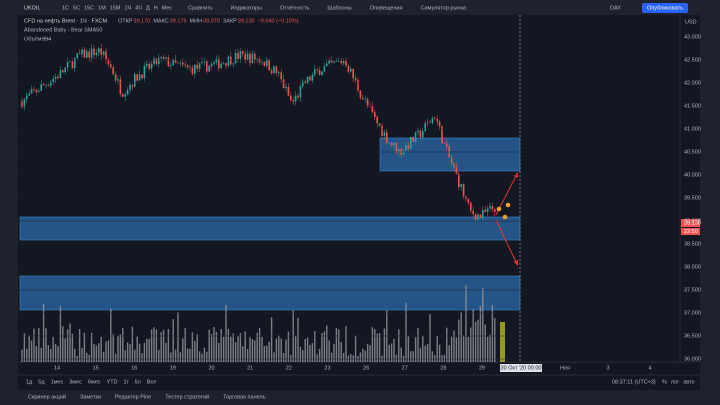 Image resolution: width=720 pixels, height=405 pixels. Describe the element at coordinates (692, 152) in the screenshot. I see `price-label: 40.500` at that location.